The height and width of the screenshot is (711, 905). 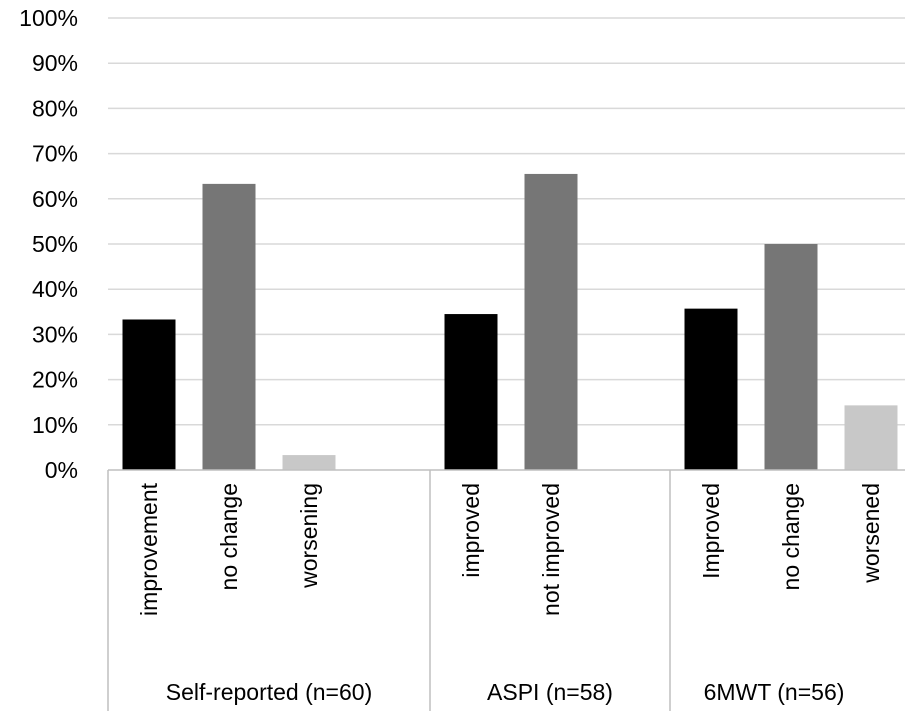 I want to click on y-tick-label: 90%, so click(x=55, y=63).